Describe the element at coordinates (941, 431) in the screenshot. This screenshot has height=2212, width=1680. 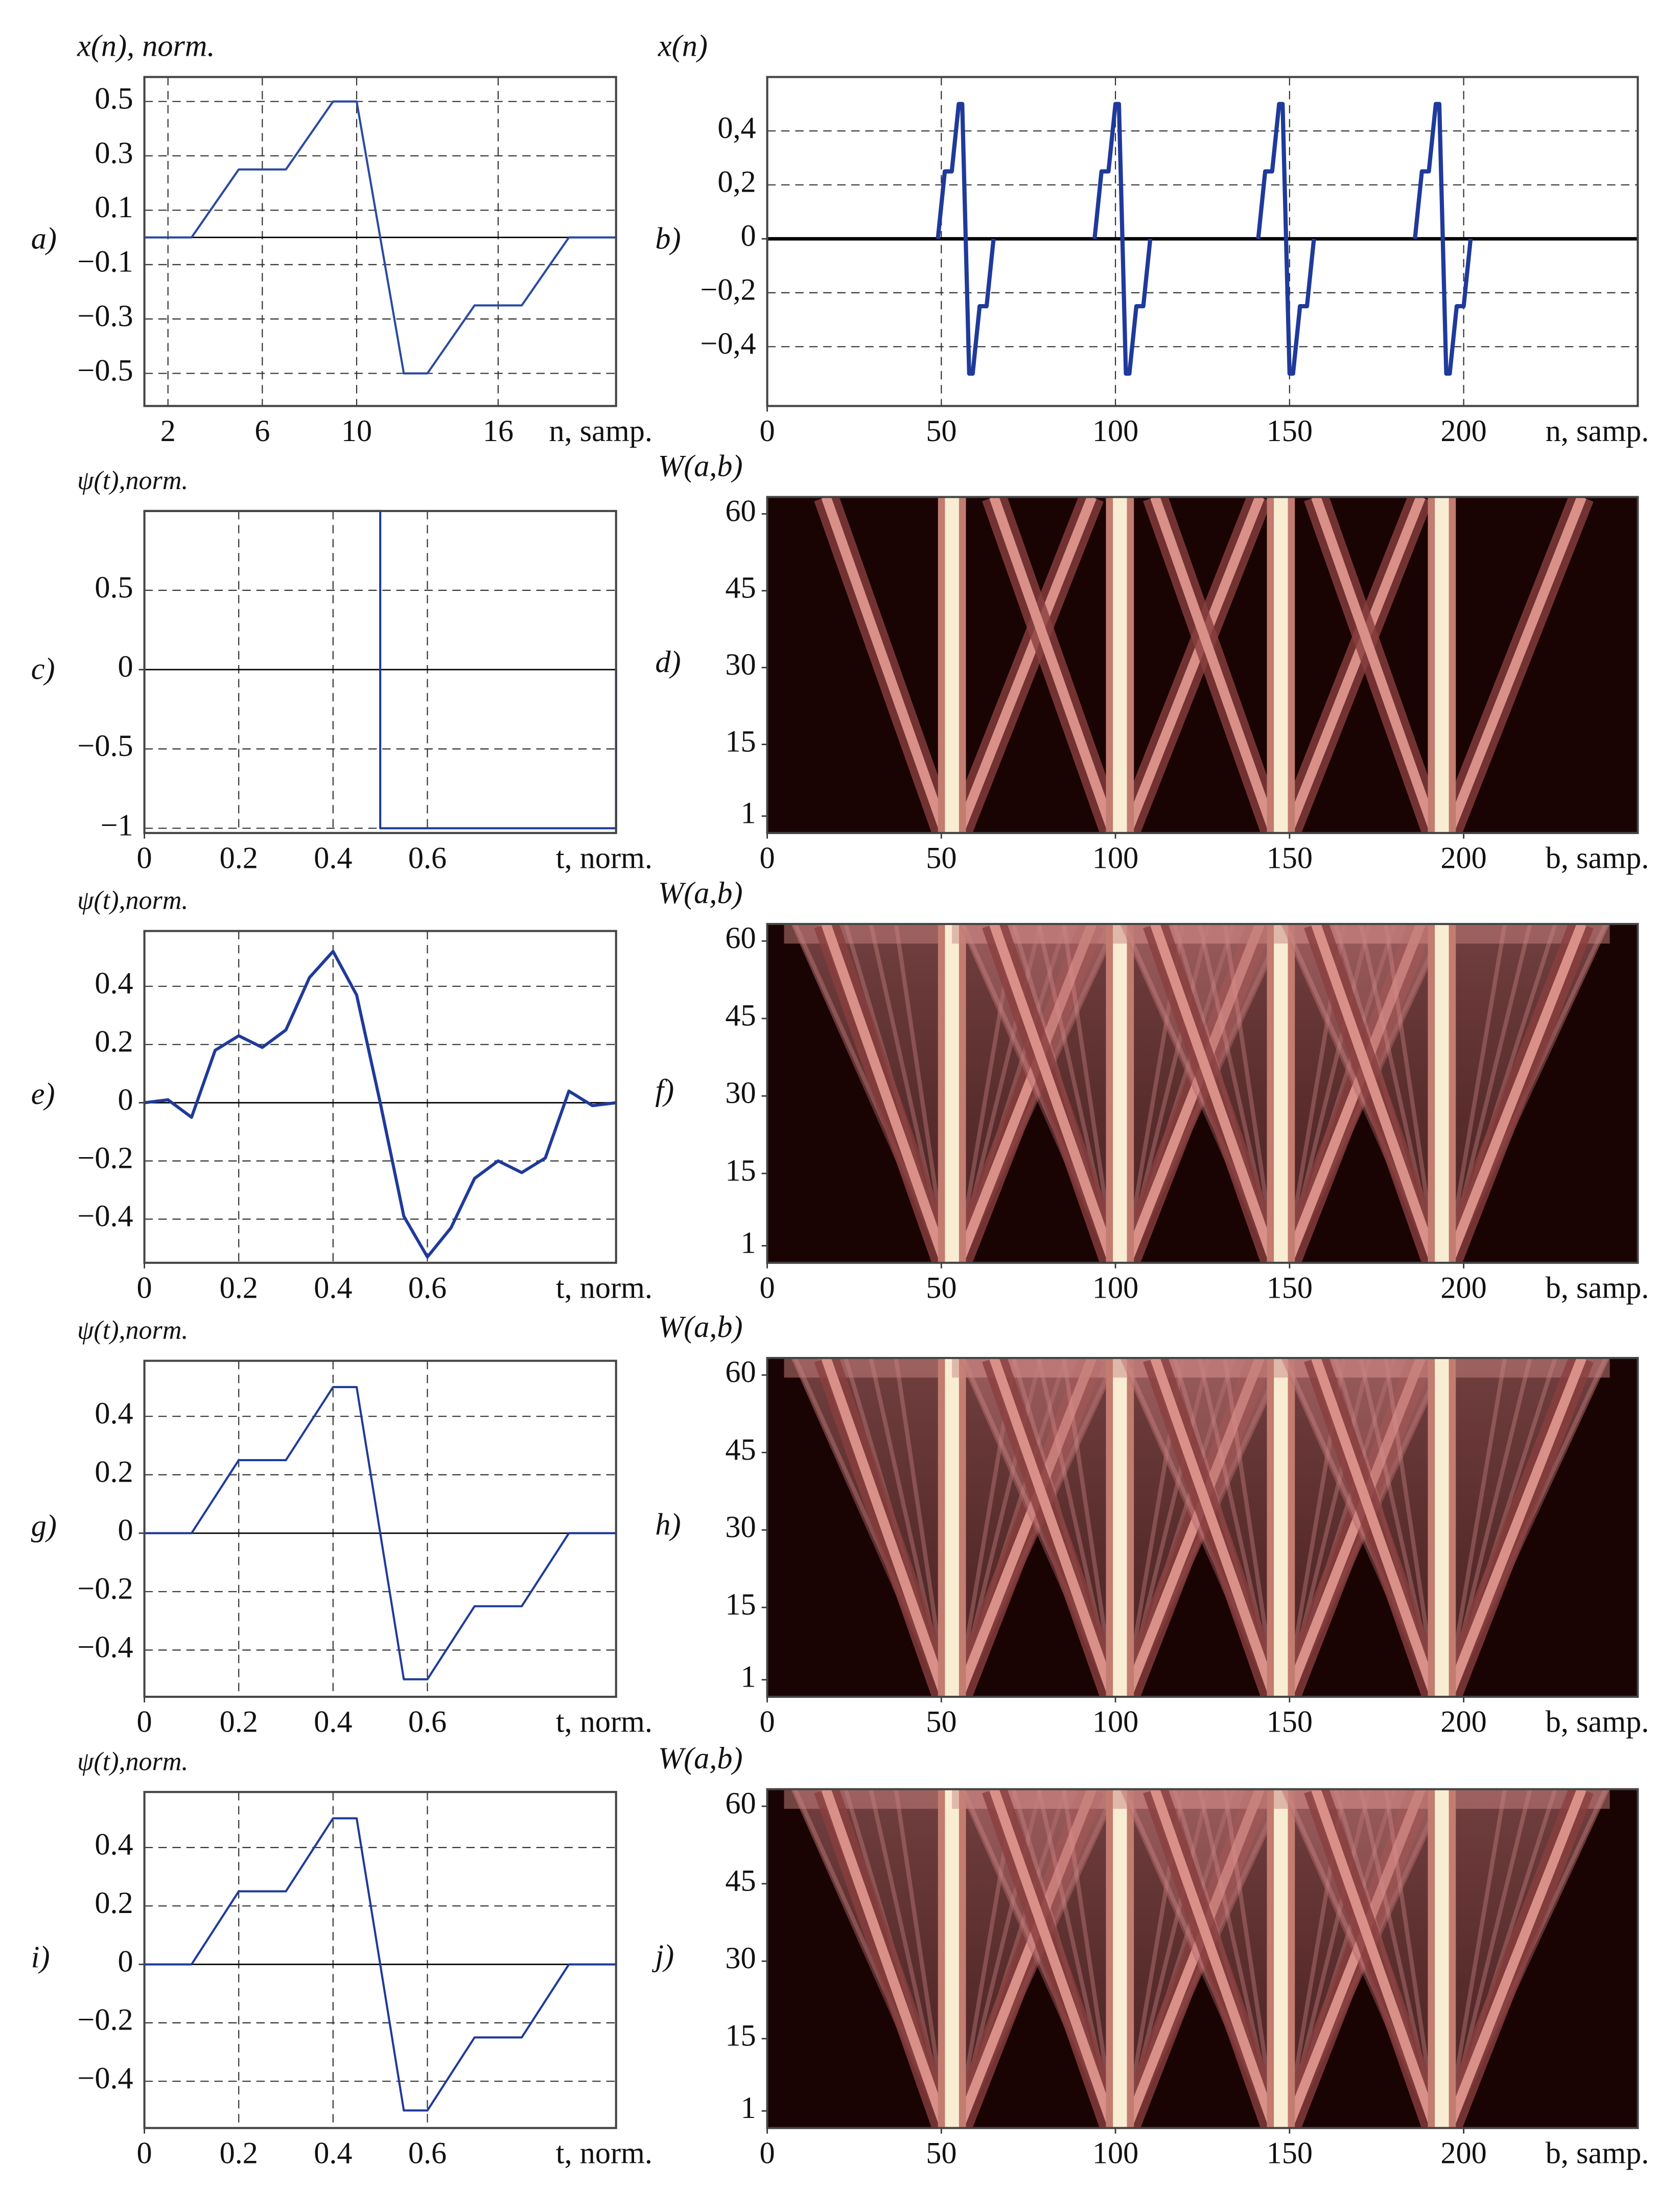
I see `x-tick-label: 50` at that location.